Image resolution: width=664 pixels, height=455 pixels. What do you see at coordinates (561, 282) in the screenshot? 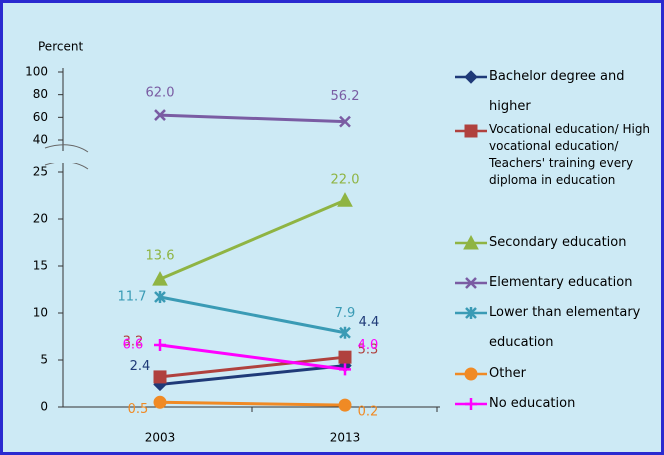
I see `legend-label: Elementary education` at bounding box center [561, 282].